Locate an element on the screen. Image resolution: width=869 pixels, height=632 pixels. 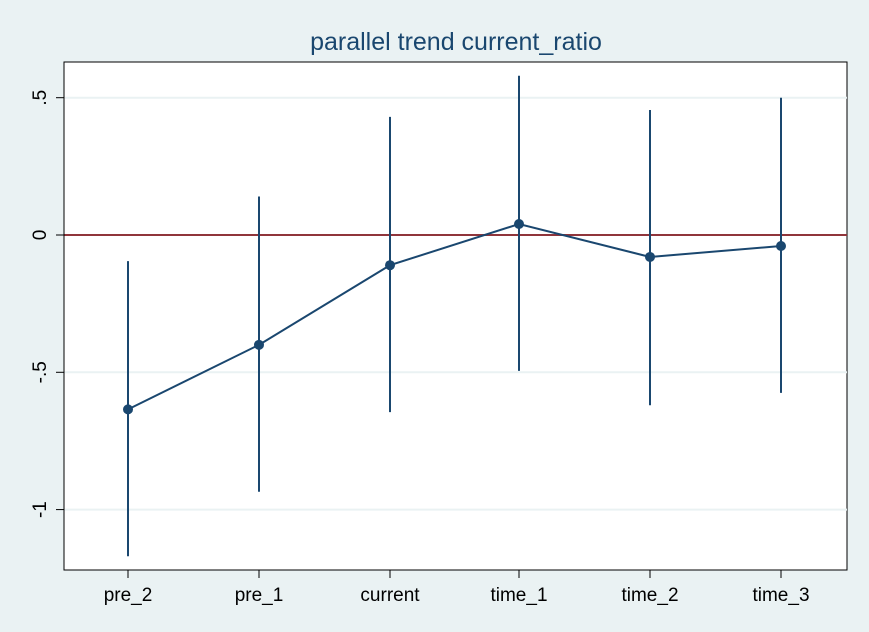
x-tick-label: pre_1 is located at coordinates (259, 595).